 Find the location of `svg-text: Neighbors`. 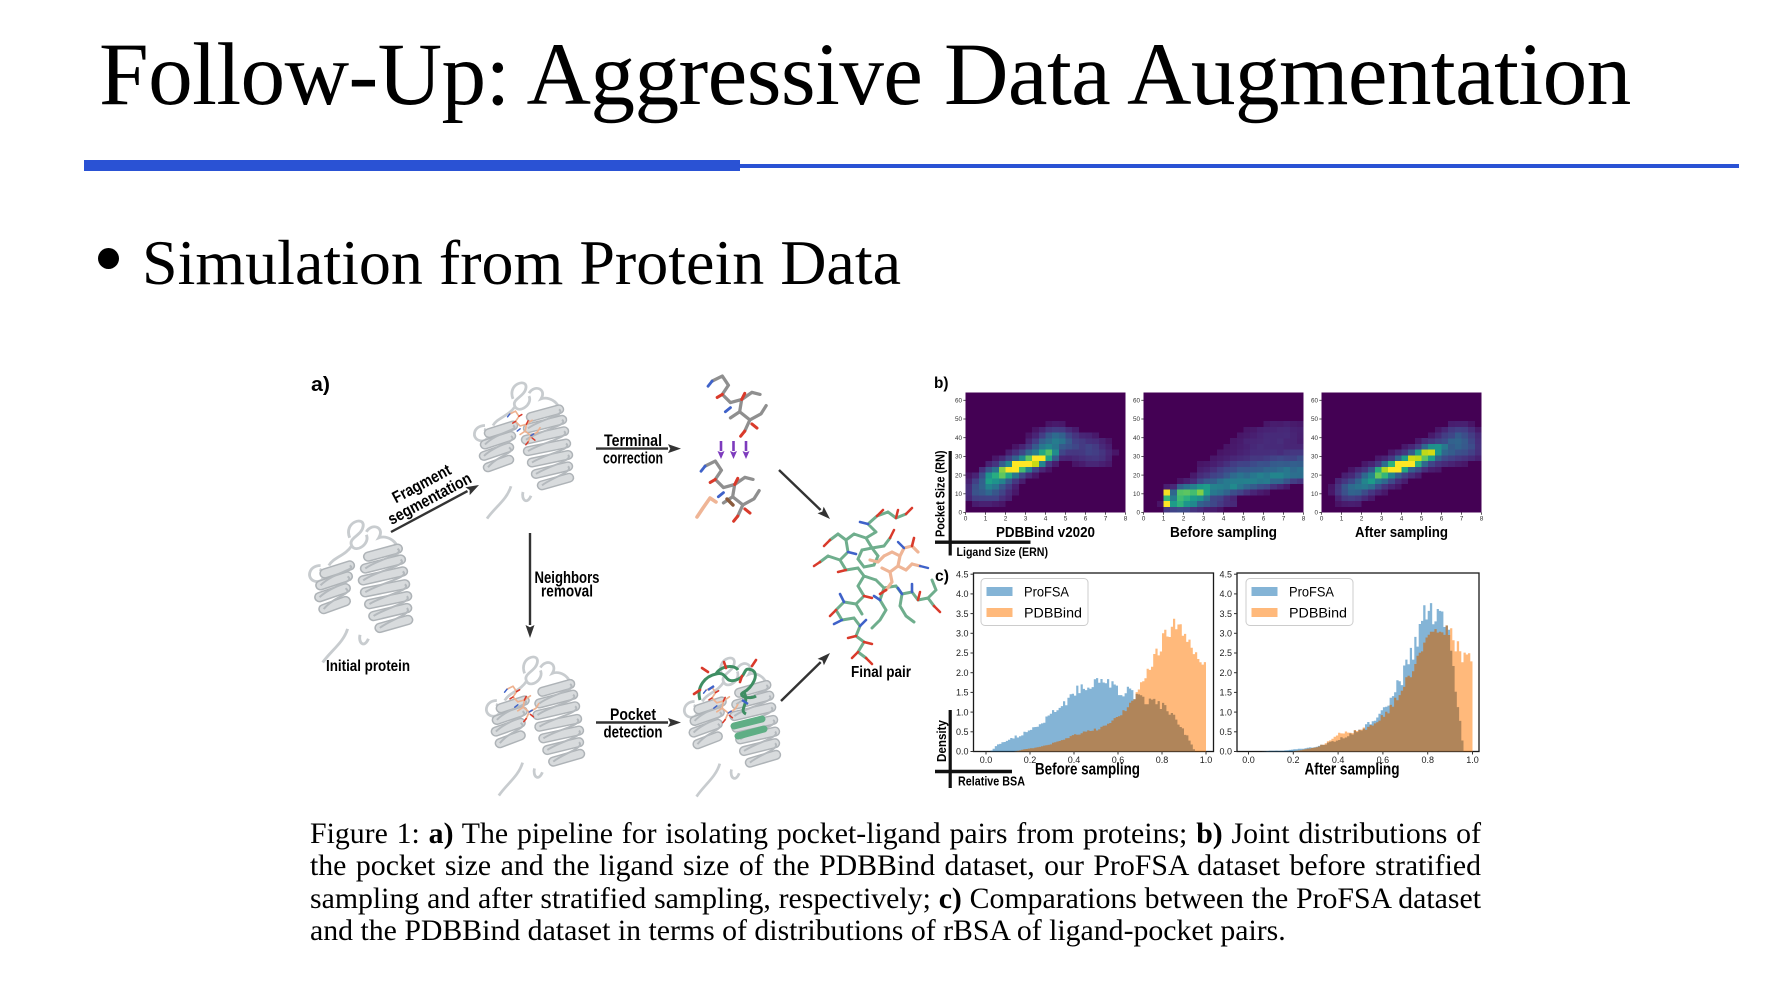

svg-text: Neighbors is located at coordinates (567, 578).